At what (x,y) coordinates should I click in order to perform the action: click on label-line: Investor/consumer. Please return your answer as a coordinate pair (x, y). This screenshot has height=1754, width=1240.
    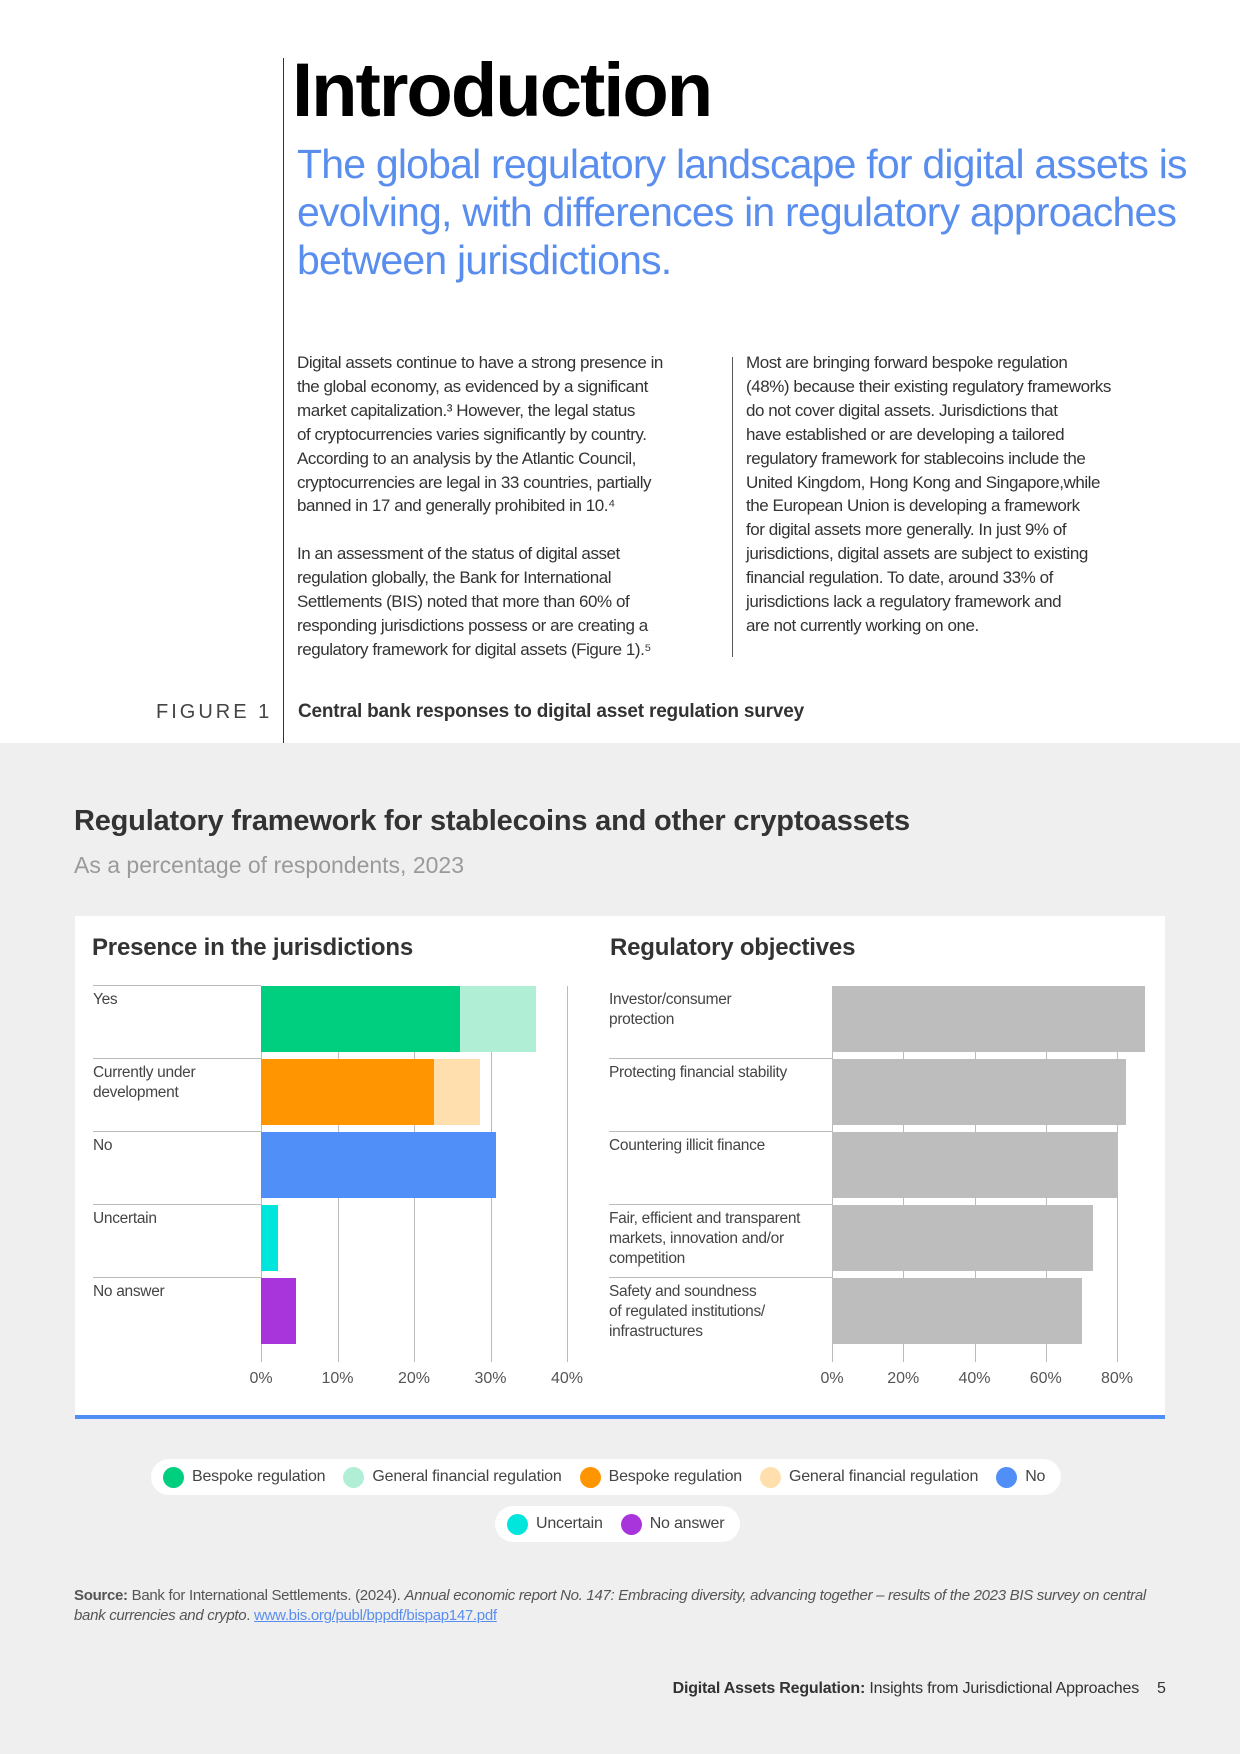
    Looking at the image, I should click on (670, 999).